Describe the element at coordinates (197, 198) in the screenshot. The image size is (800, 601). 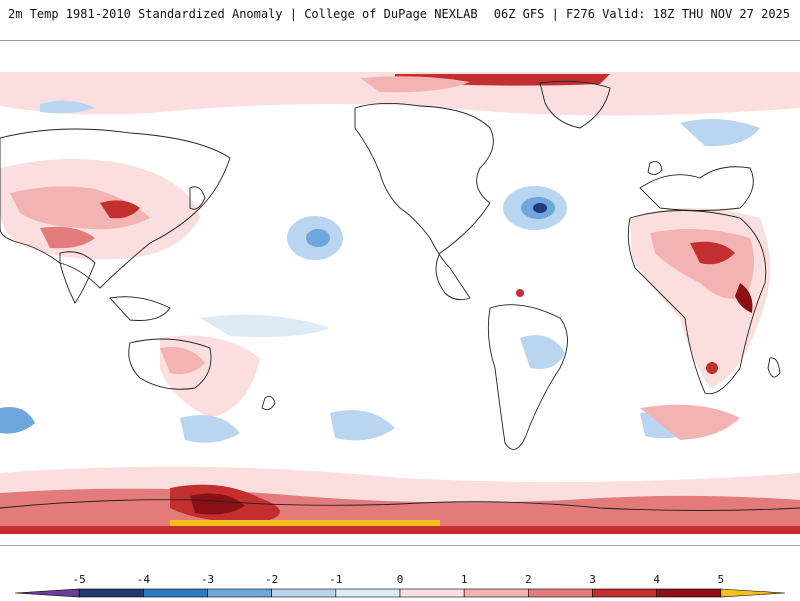
I see `japan-outline` at that location.